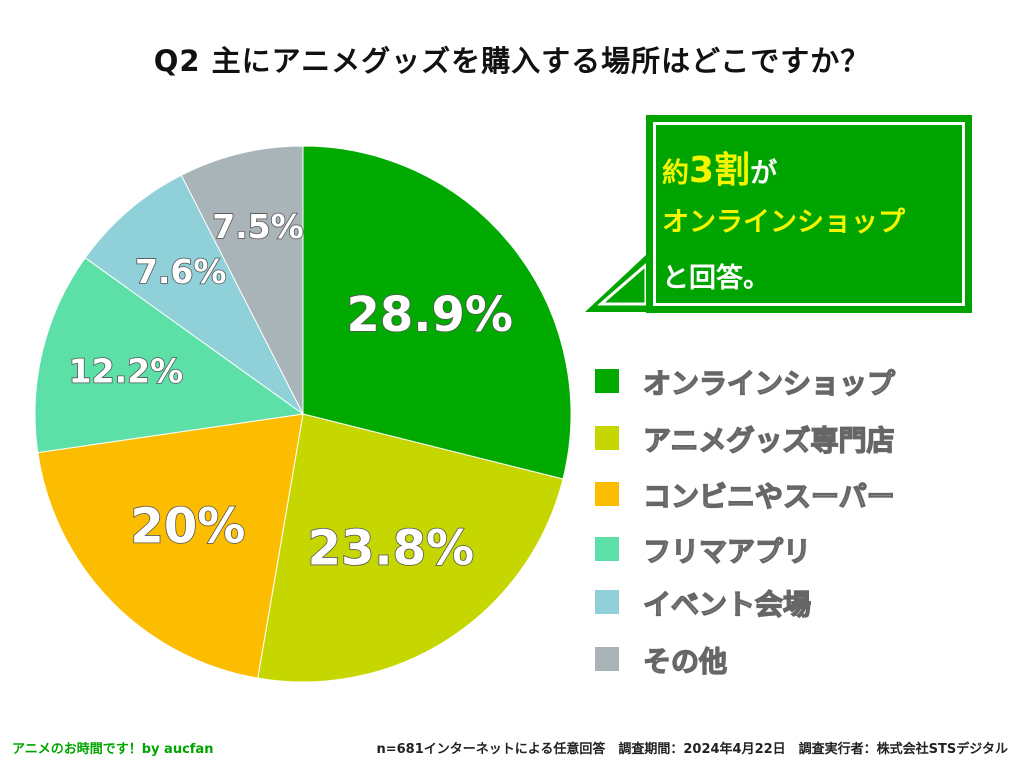 This screenshot has height=768, width=1024. Describe the element at coordinates (727, 551) in the screenshot. I see `legend-label: フリマアプリ` at that location.